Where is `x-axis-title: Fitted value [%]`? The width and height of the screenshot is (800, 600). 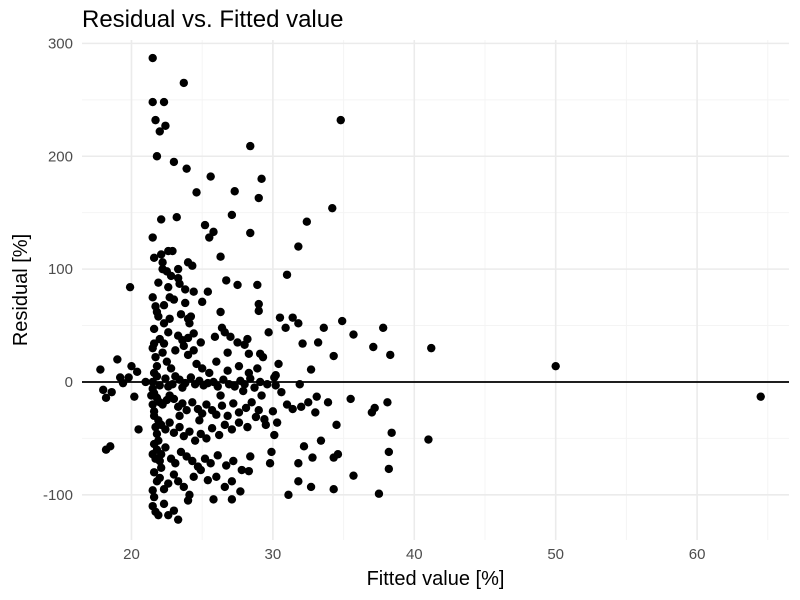
x-axis-title: Fitted value [%] is located at coordinates (436, 579).